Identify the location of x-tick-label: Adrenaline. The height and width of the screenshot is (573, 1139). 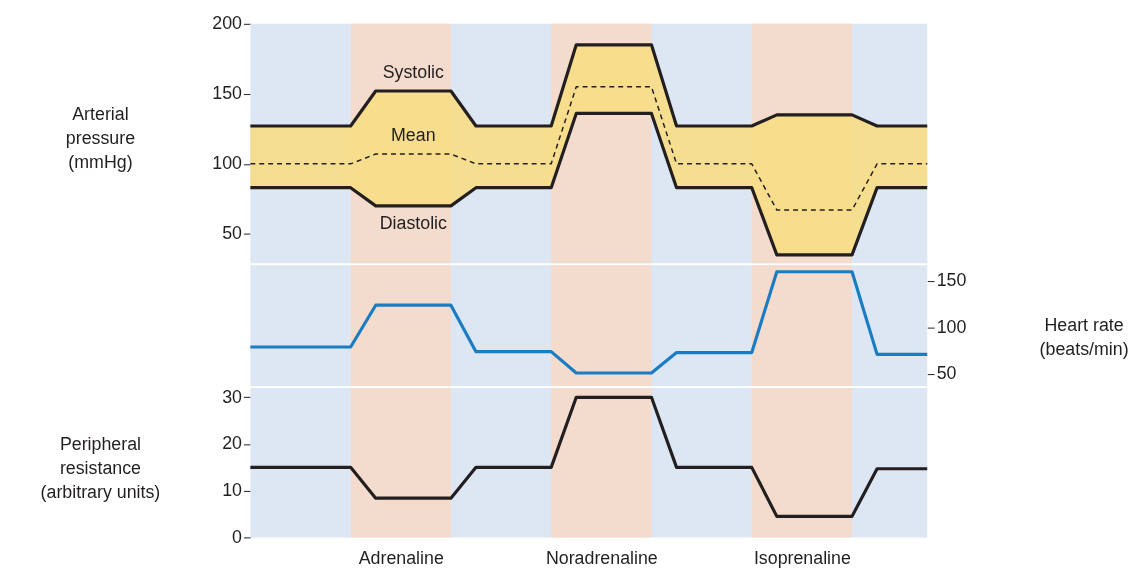
(401, 557).